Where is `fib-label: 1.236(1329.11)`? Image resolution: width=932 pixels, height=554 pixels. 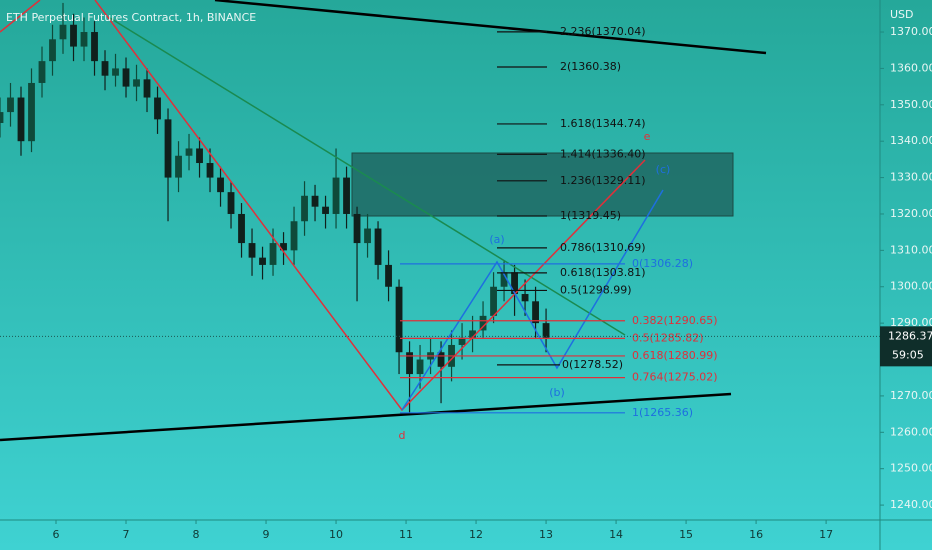 fib-label: 1.236(1329.11) is located at coordinates (603, 180).